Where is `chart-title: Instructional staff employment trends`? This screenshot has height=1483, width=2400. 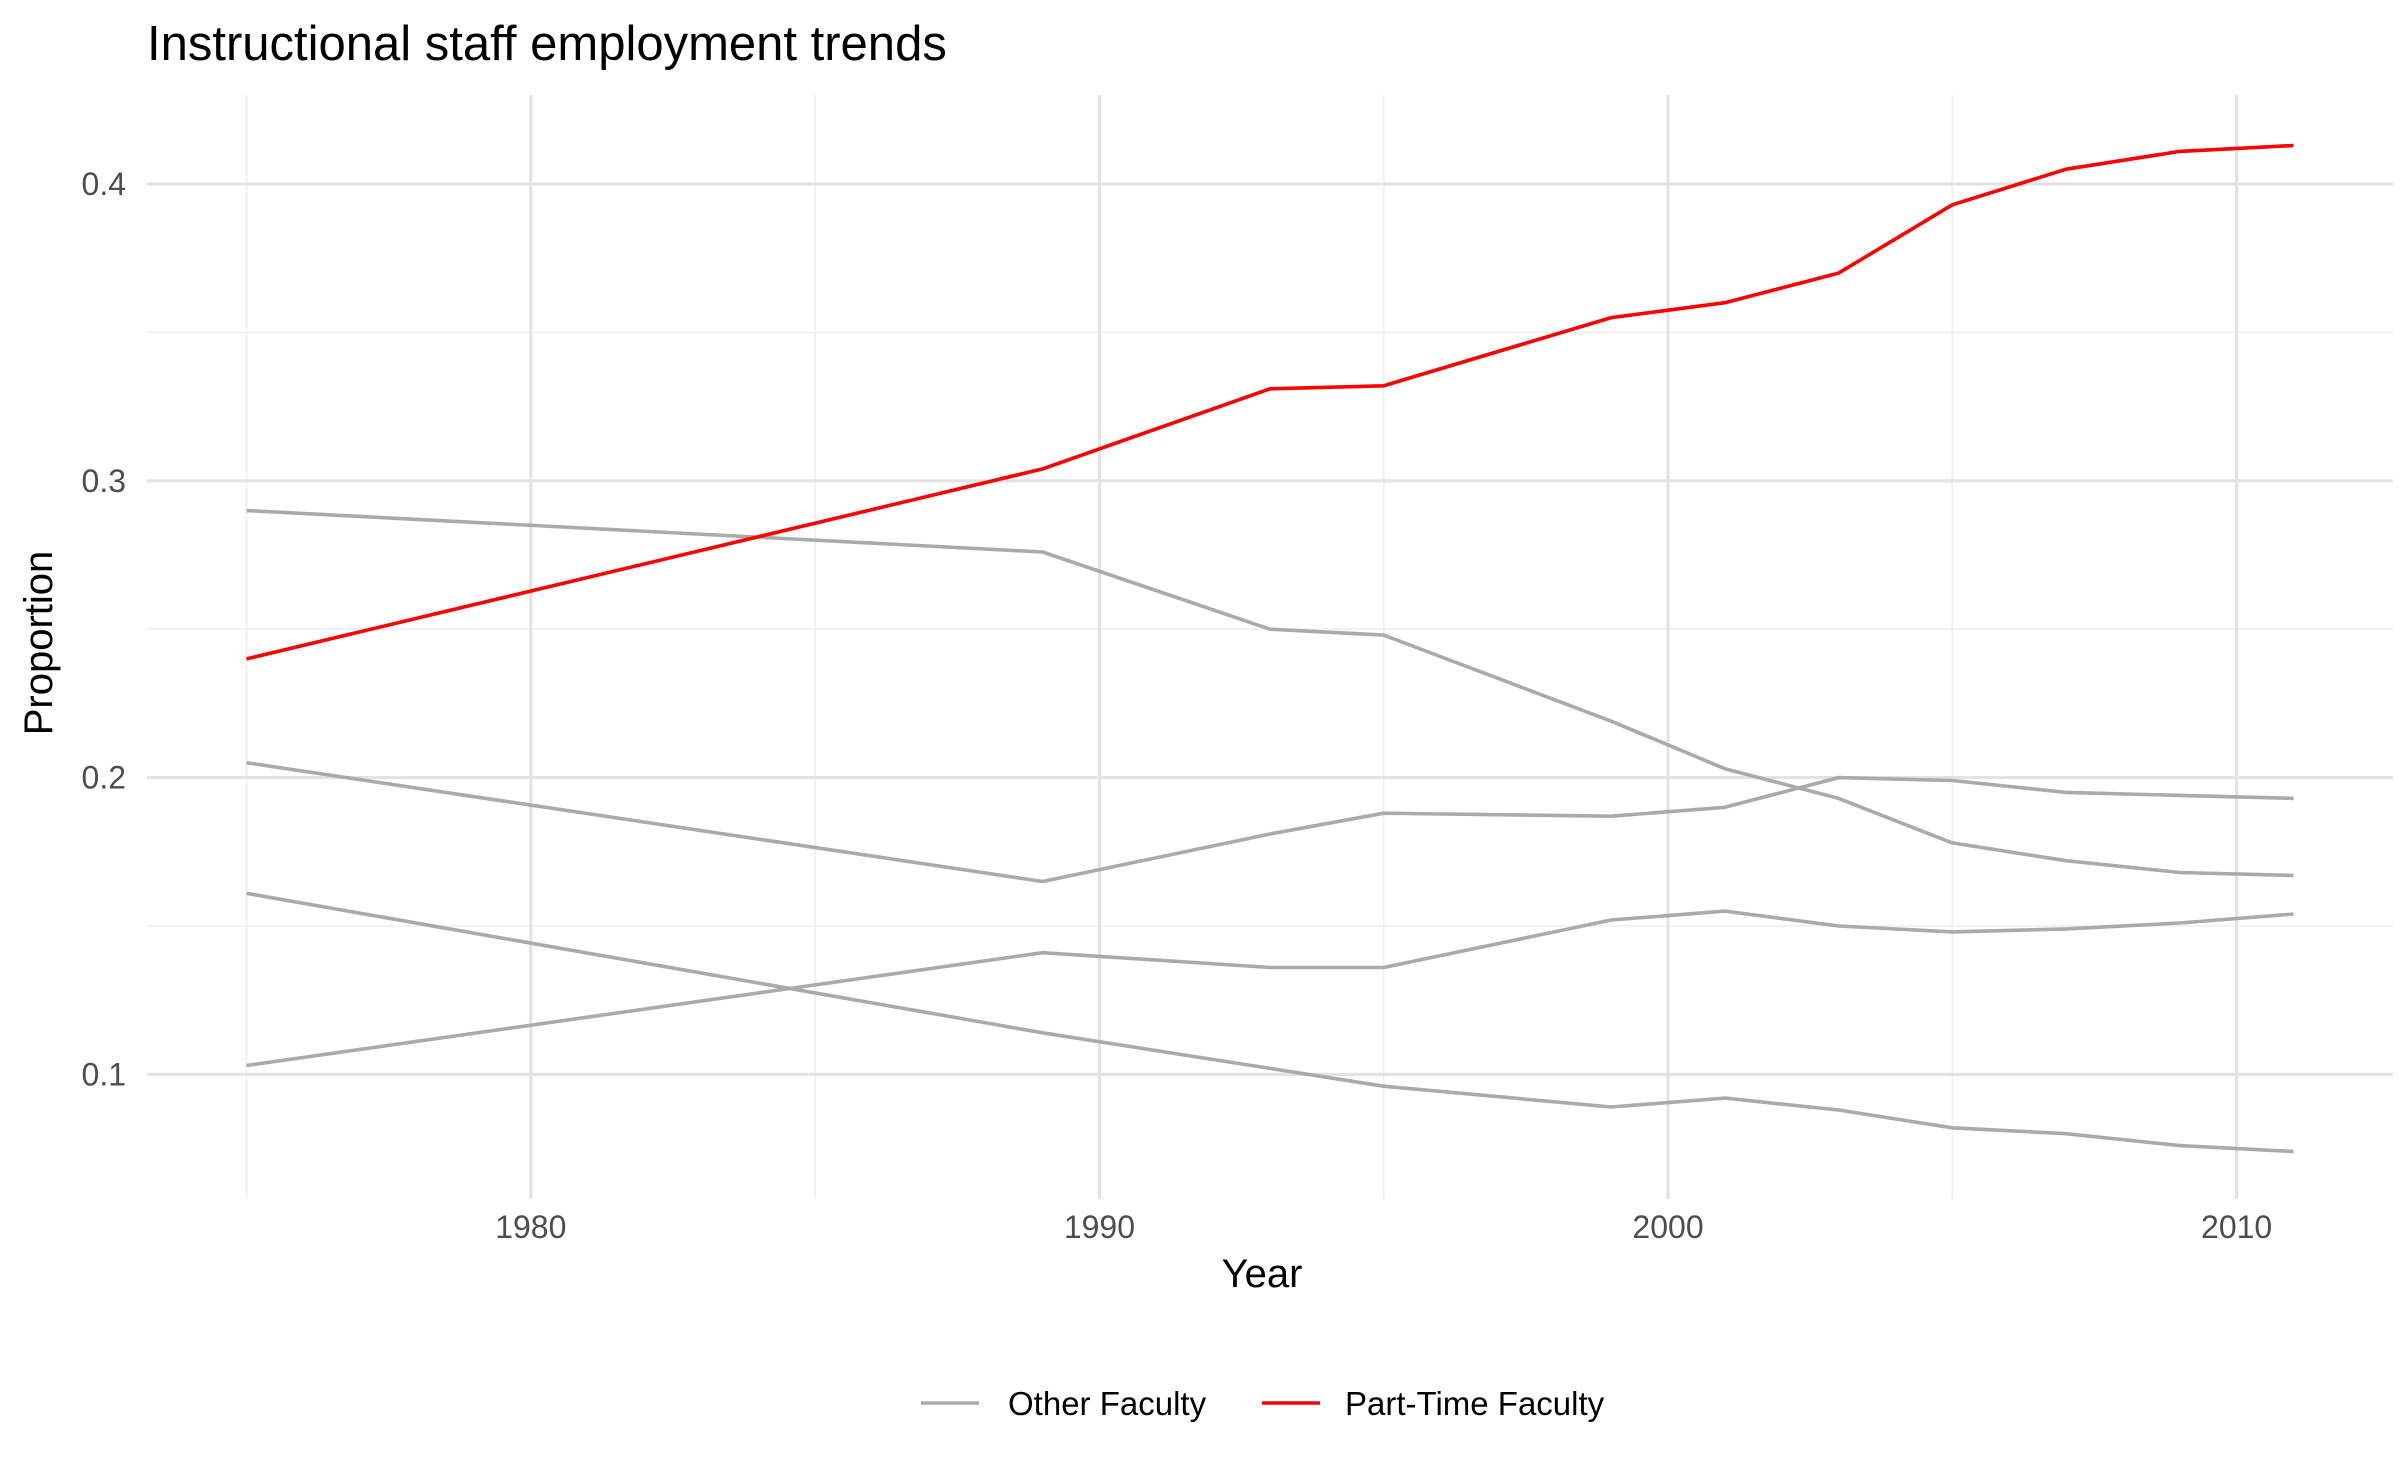
chart-title: Instructional staff employment trends is located at coordinates (547, 44).